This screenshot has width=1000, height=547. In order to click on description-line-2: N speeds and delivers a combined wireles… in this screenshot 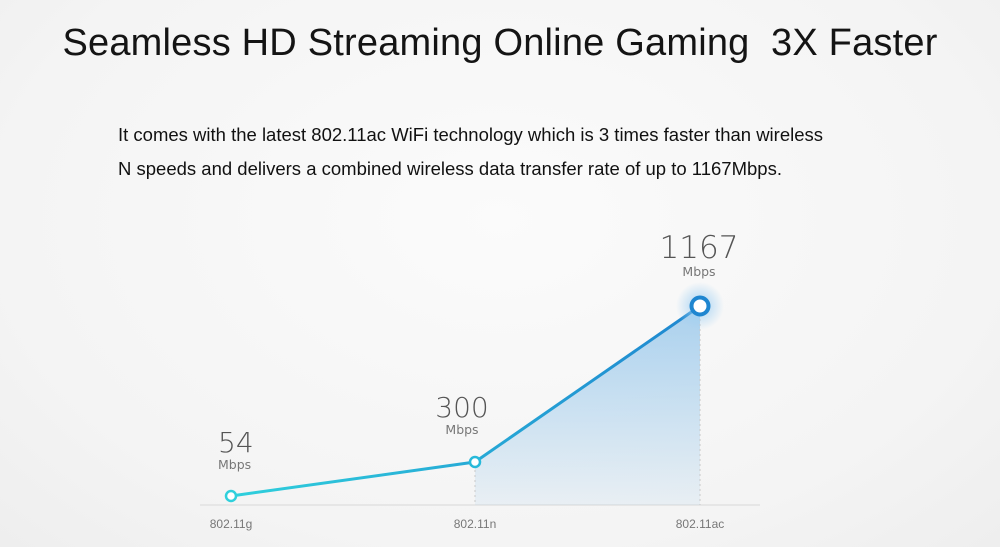, I will do `click(450, 168)`.